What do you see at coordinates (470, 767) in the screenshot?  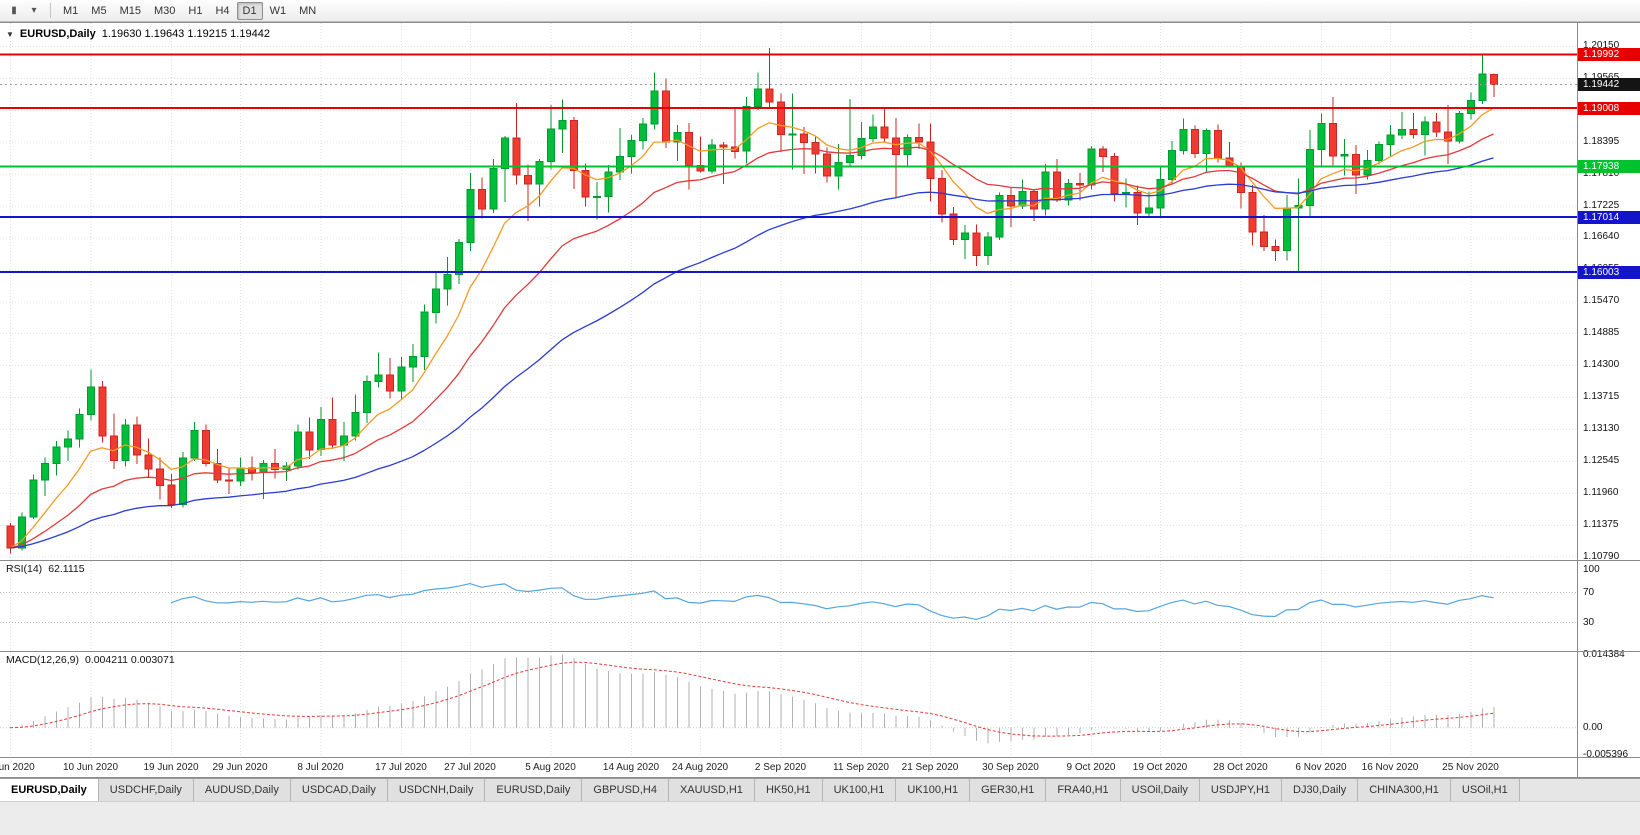 I see `x-axis-date-label: 27 Jul 2020` at bounding box center [470, 767].